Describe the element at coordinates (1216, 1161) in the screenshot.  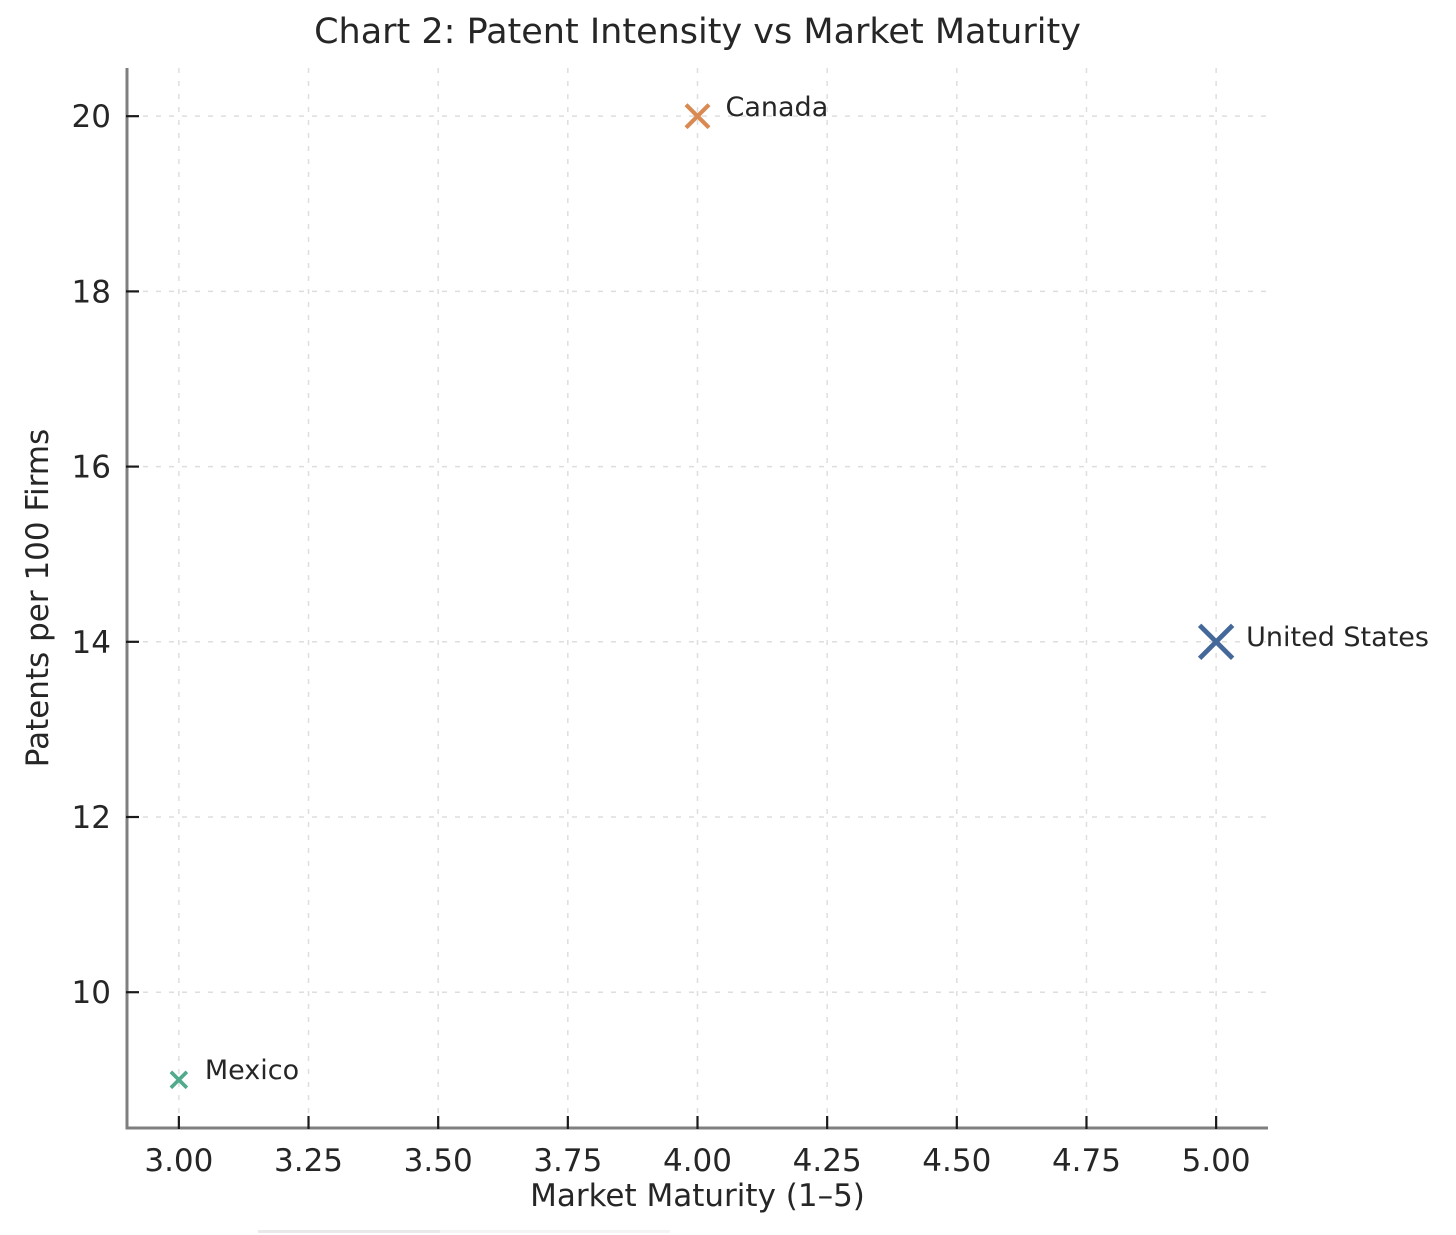
I see `x-tick-label: 5.00` at that location.